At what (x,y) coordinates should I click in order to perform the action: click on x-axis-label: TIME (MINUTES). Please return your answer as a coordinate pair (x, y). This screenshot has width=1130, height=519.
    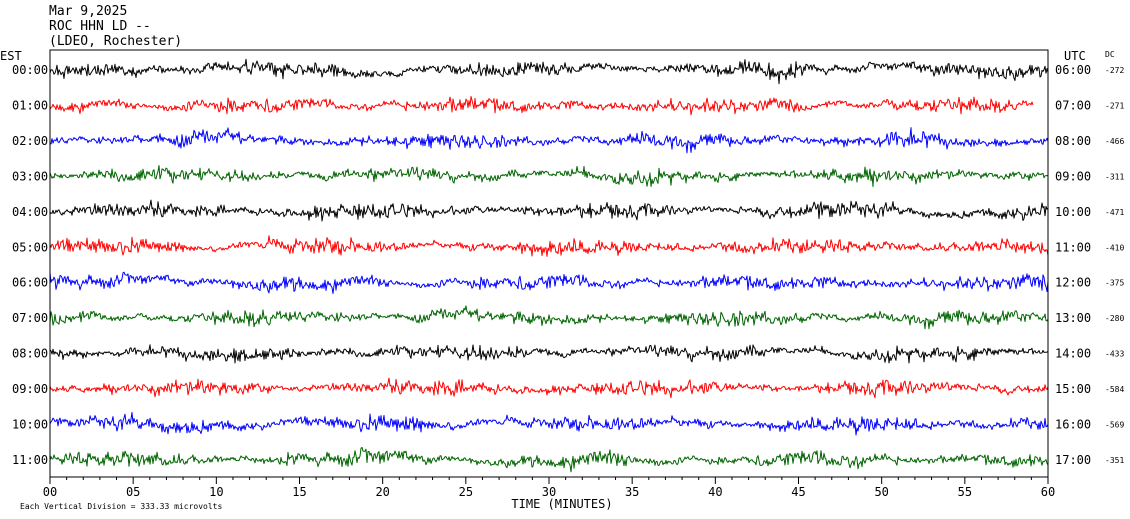
    Looking at the image, I should click on (561, 504).